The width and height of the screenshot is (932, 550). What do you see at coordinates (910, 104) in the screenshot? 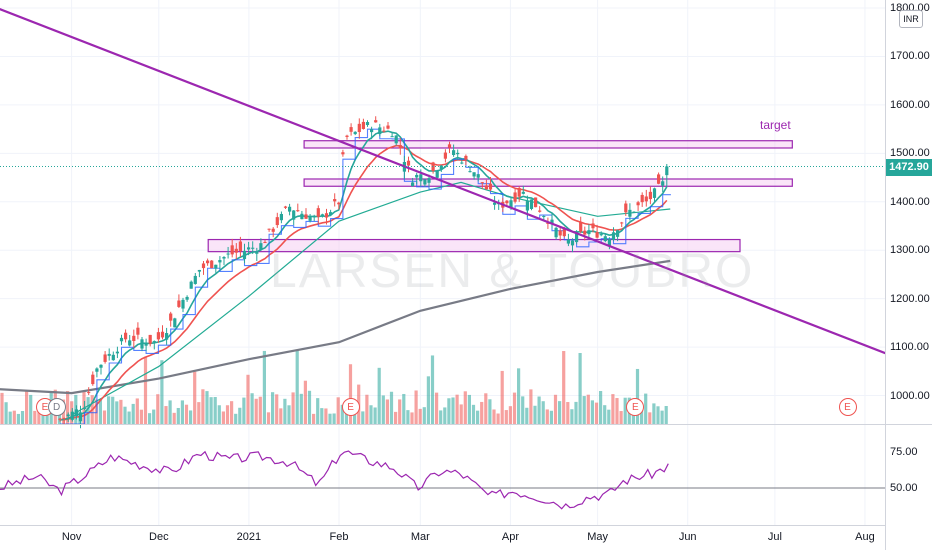
I see `price-tick-label: 1600.00` at bounding box center [910, 104].